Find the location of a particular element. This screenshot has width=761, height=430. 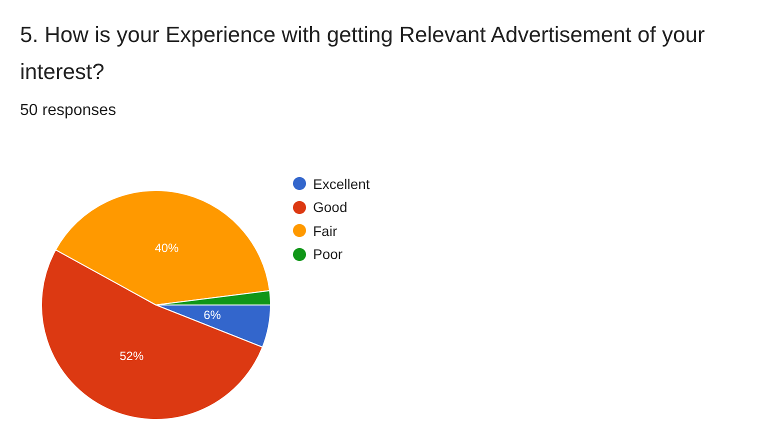

legend-label: Good is located at coordinates (330, 207).